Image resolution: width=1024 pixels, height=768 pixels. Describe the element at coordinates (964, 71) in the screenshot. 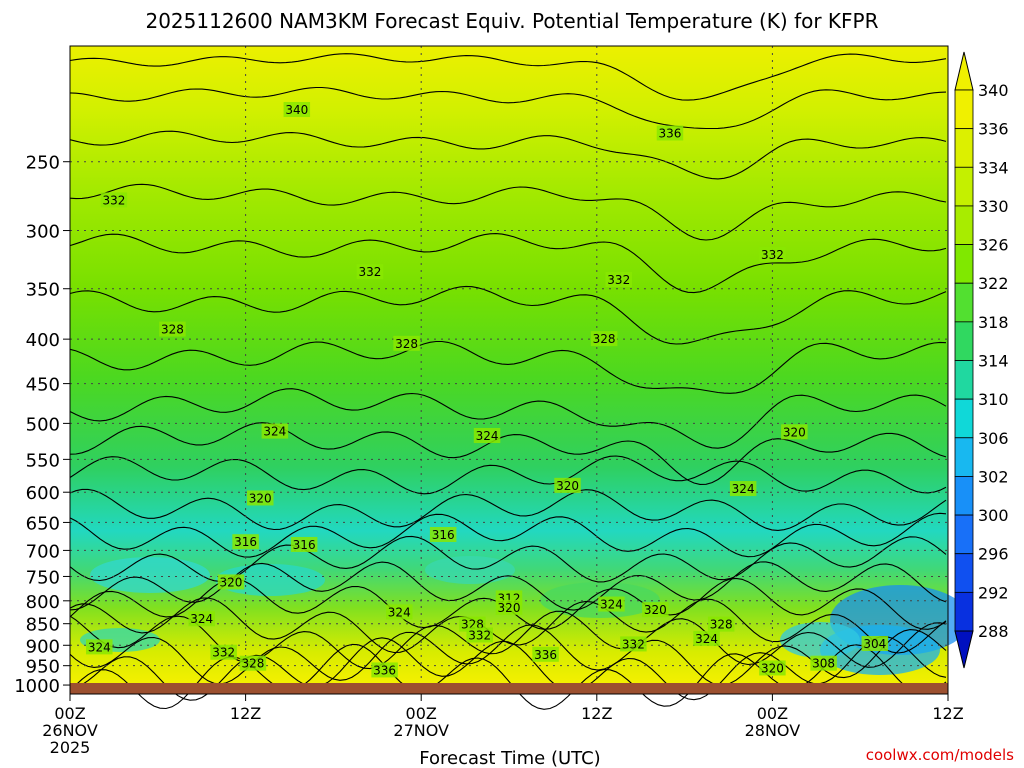

I see `colorbar-arrow-top` at that location.